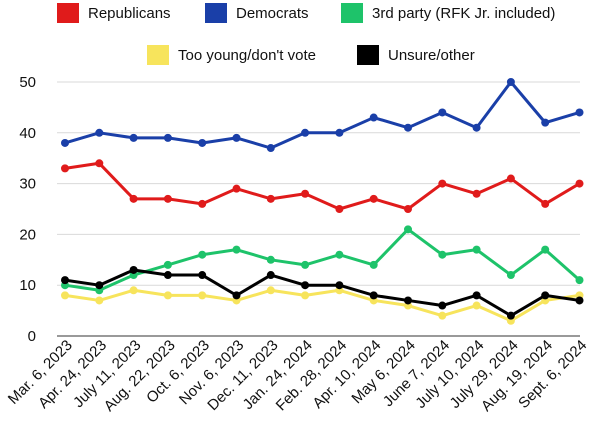 This screenshot has height=435, width=592. What do you see at coordinates (27, 82) in the screenshot?
I see `y-tick-label: 50` at bounding box center [27, 82].